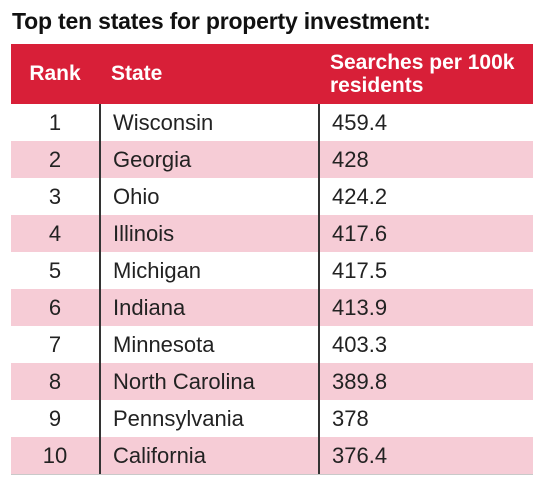 This screenshot has width=544, height=488. What do you see at coordinates (272, 74) in the screenshot?
I see `table-header: Rank State Searches per 100k residents` at bounding box center [272, 74].